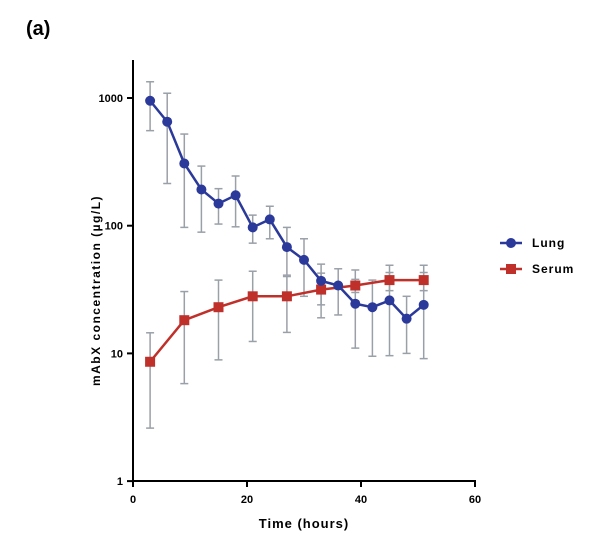 This screenshot has height=538, width=605. What do you see at coordinates (114, 227) in the screenshot?
I see `y-tick-label: 100` at bounding box center [114, 227].